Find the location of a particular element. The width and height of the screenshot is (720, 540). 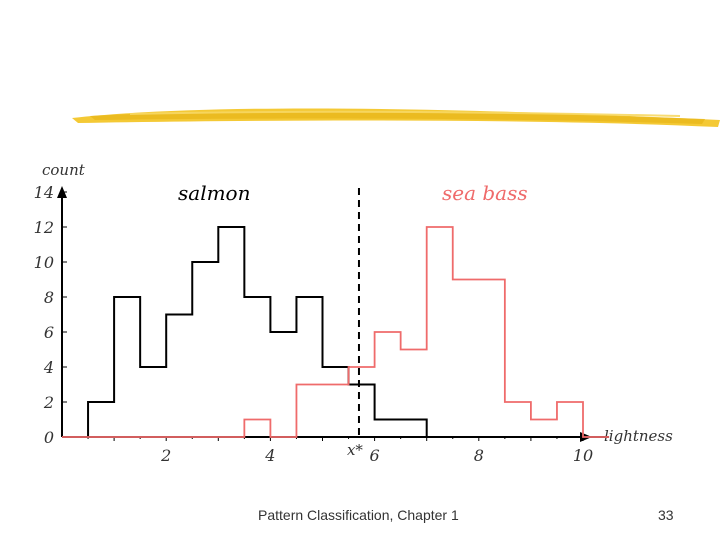

y-tick-label-14: 14 is located at coordinates (44, 192).